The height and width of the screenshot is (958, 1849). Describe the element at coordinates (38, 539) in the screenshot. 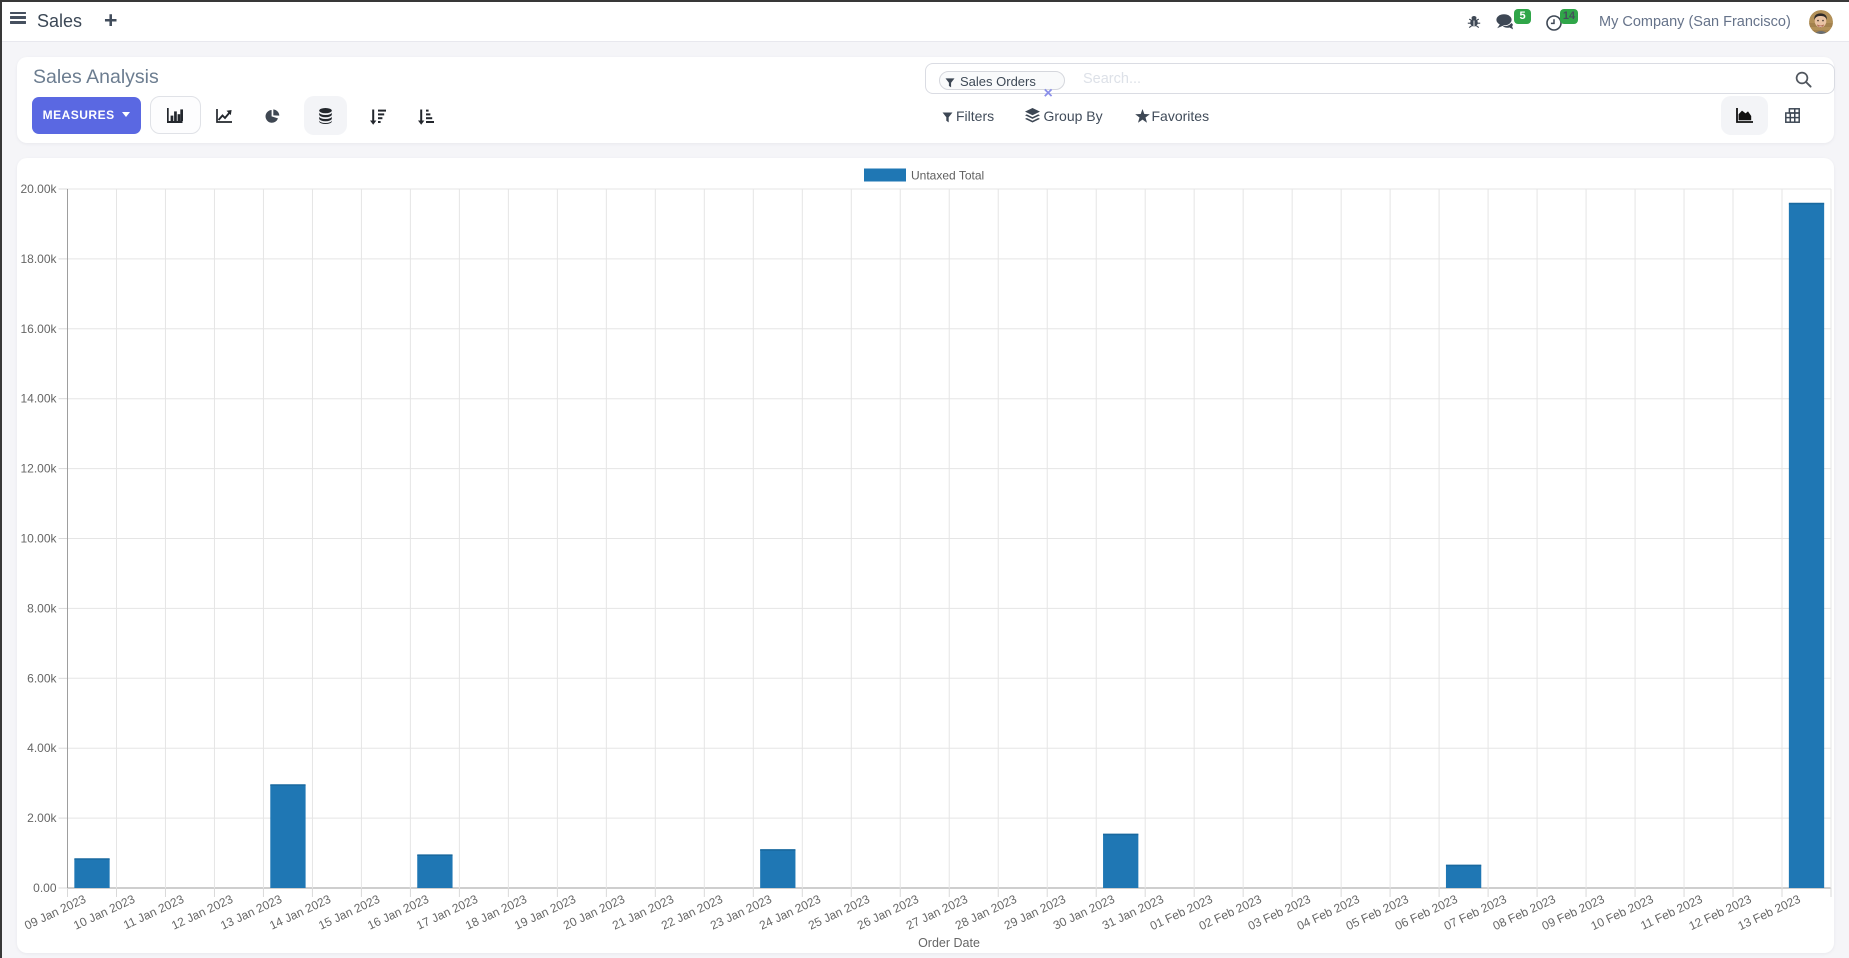

I see `svg-text: 10.00k` at that location.